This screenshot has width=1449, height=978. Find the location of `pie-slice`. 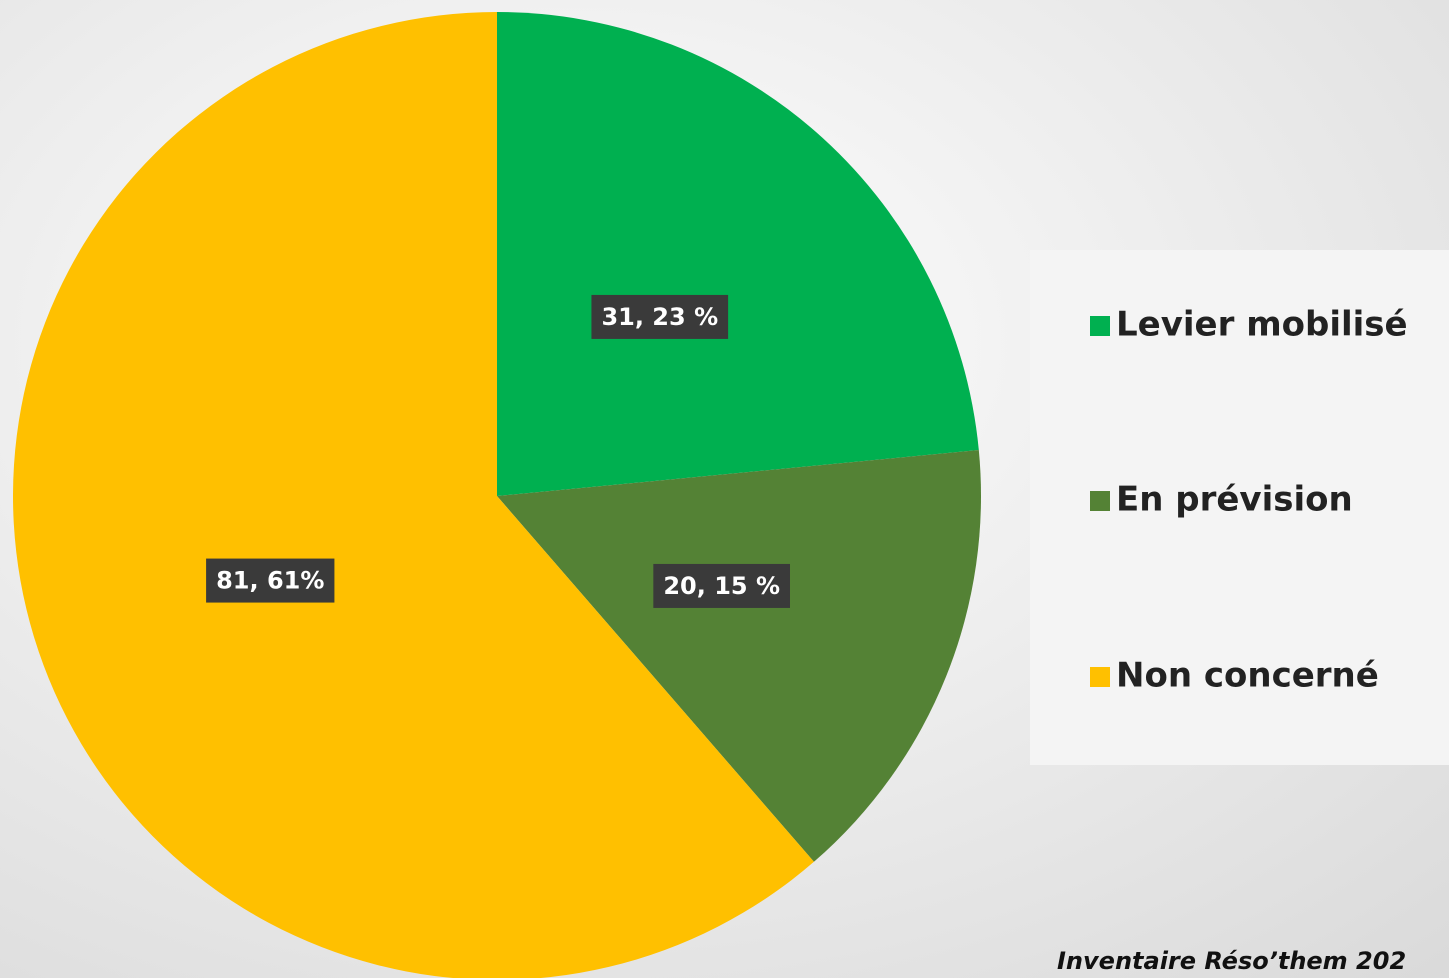

pie-slice is located at coordinates (739, 655).